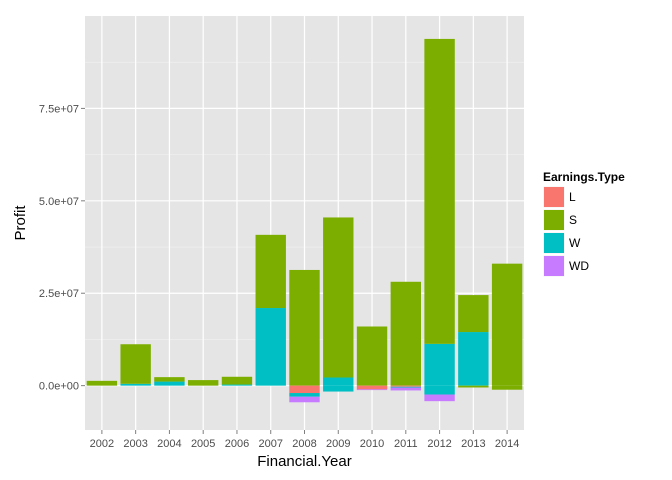 This screenshot has width=672, height=480. What do you see at coordinates (135, 444) in the screenshot?
I see `x-tick-label: 2003` at bounding box center [135, 444].